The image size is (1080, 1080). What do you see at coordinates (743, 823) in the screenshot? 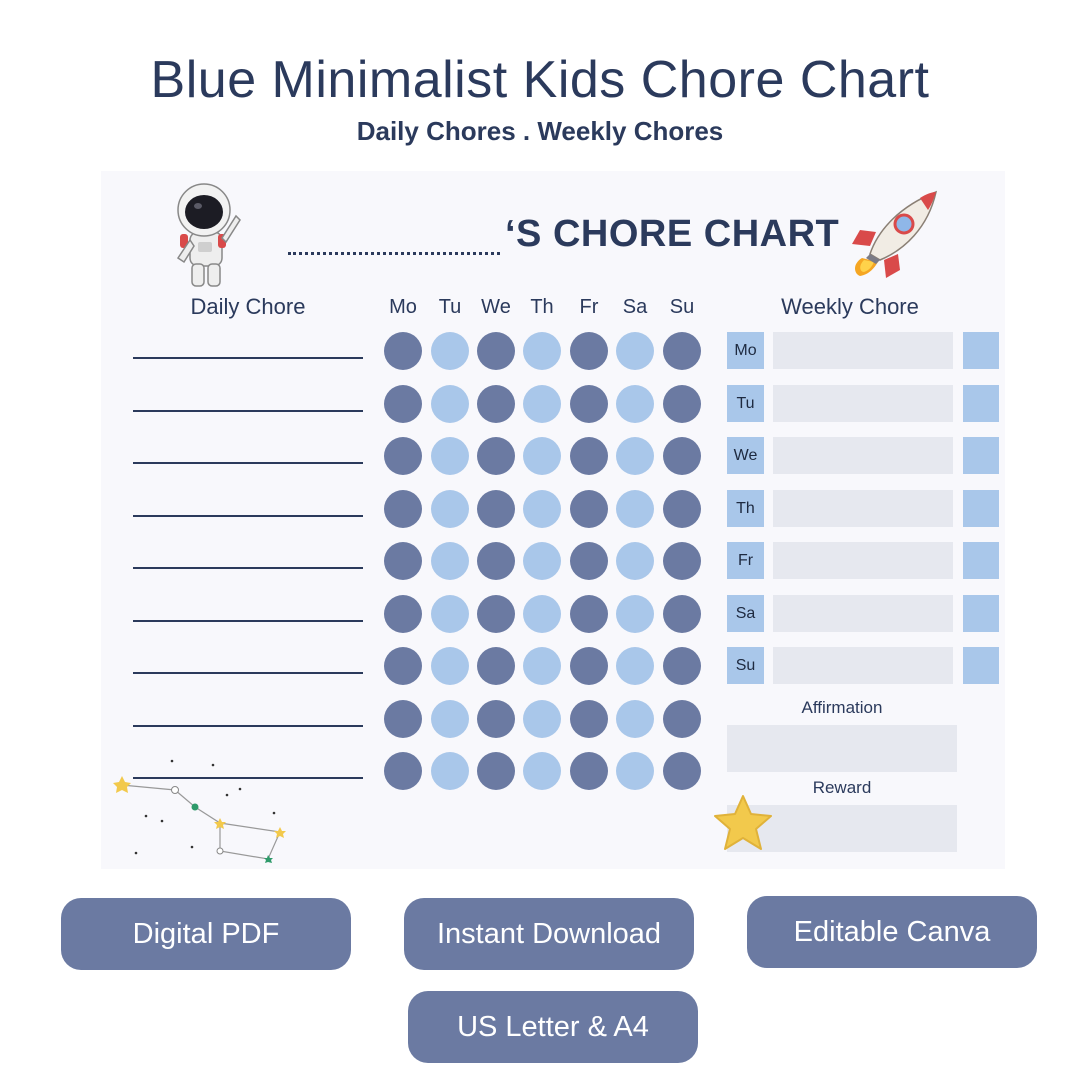
I see `star-icon` at bounding box center [743, 823].